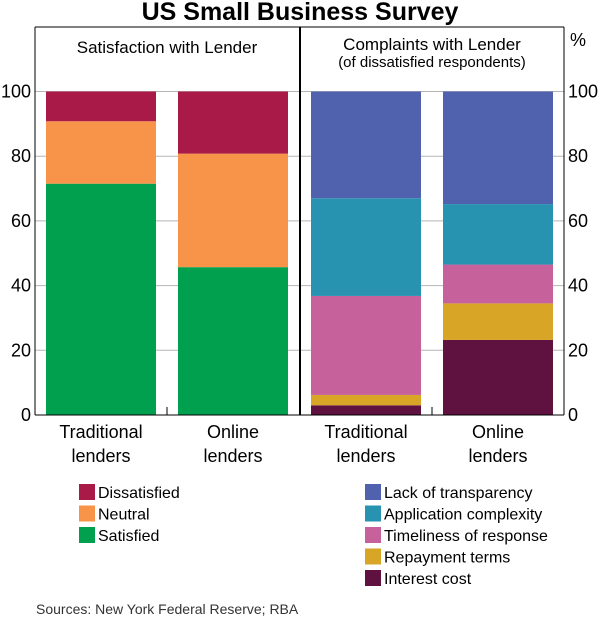 Image resolution: width=600 pixels, height=622 pixels. What do you see at coordinates (167, 47) in the screenshot?
I see `panel-left-title: Satisfaction with Lender` at bounding box center [167, 47].